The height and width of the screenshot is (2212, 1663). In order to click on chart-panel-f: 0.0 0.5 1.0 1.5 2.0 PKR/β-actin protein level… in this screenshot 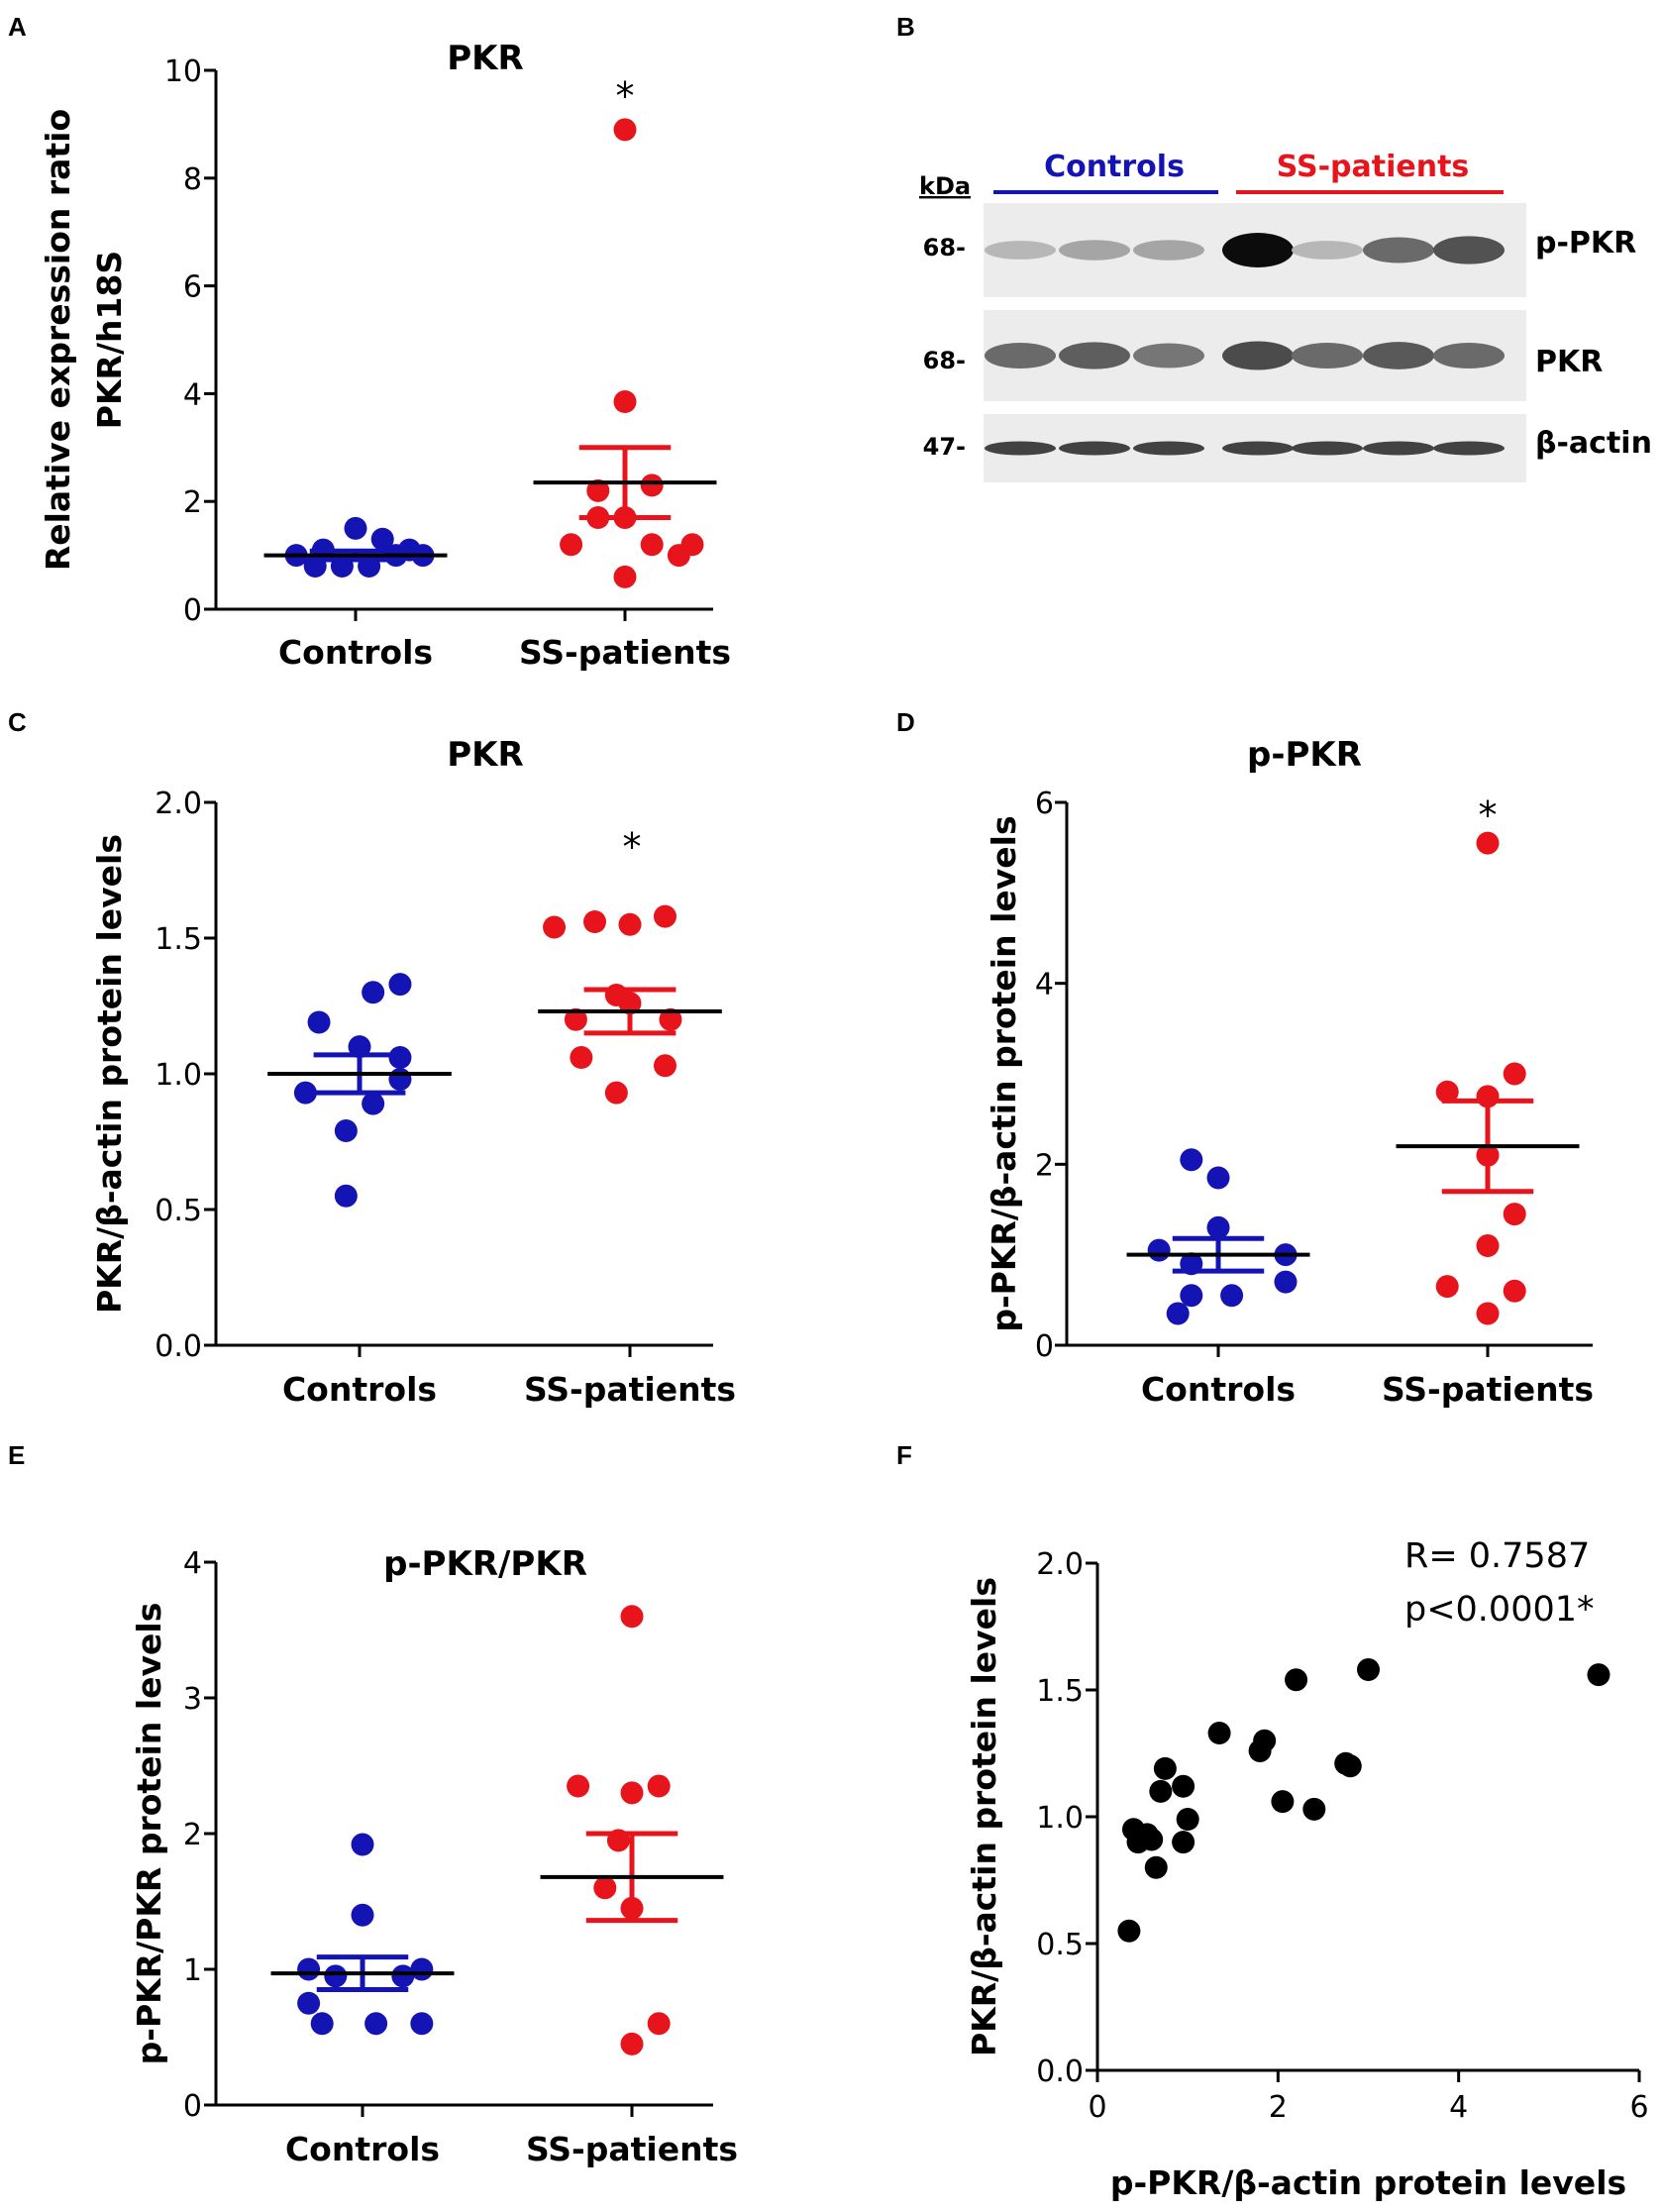, I will do `click(1307, 1869)`.